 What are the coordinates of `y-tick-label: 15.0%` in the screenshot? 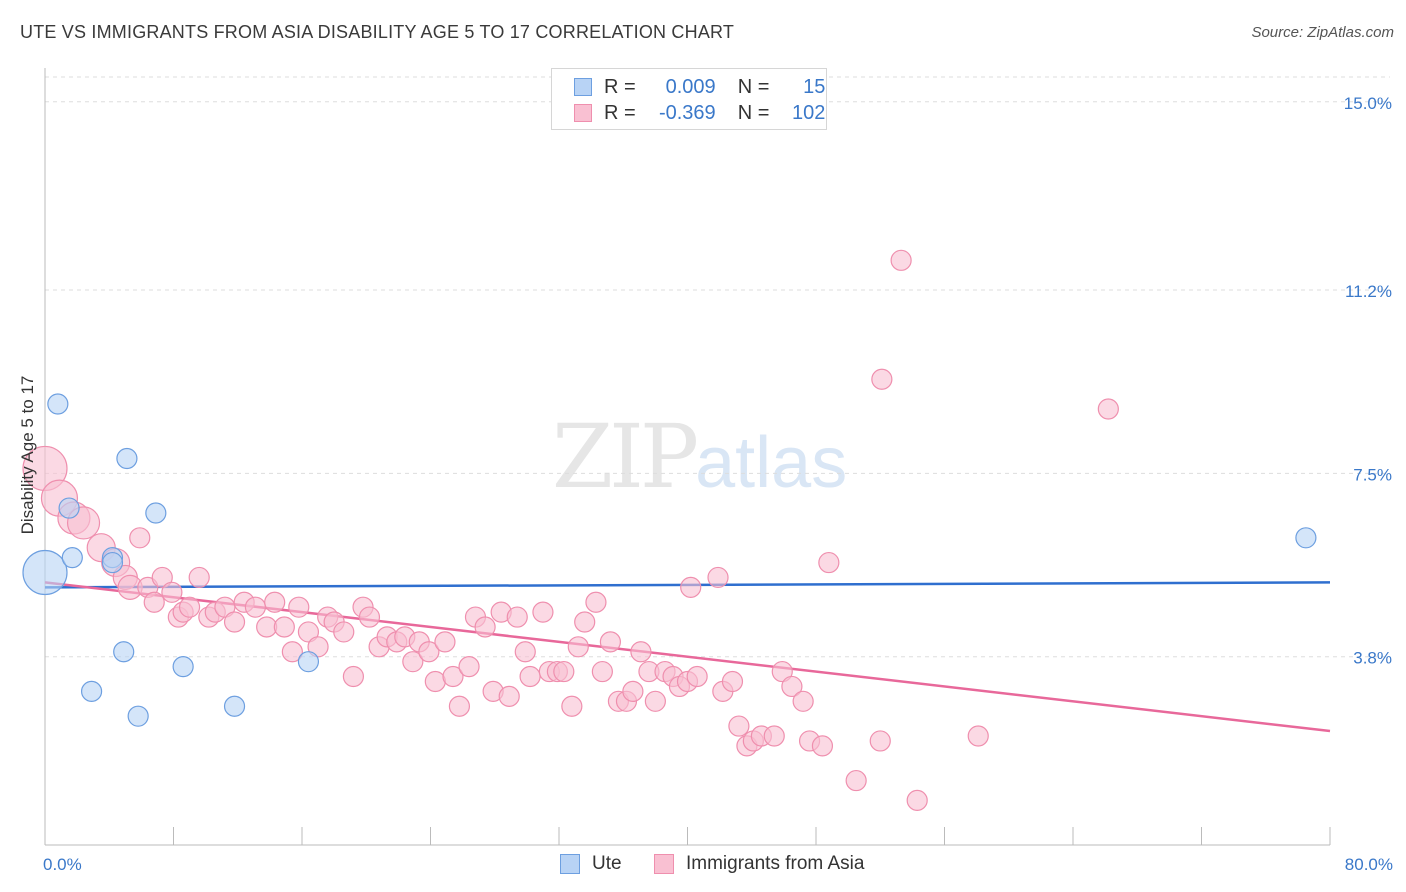 It's located at (1368, 103).